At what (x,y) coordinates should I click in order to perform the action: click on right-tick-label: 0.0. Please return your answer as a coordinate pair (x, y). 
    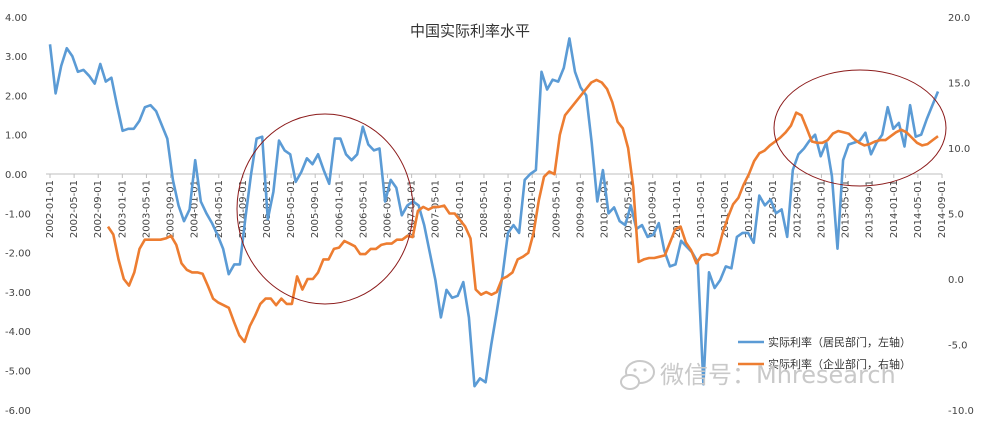
    Looking at the image, I should click on (956, 280).